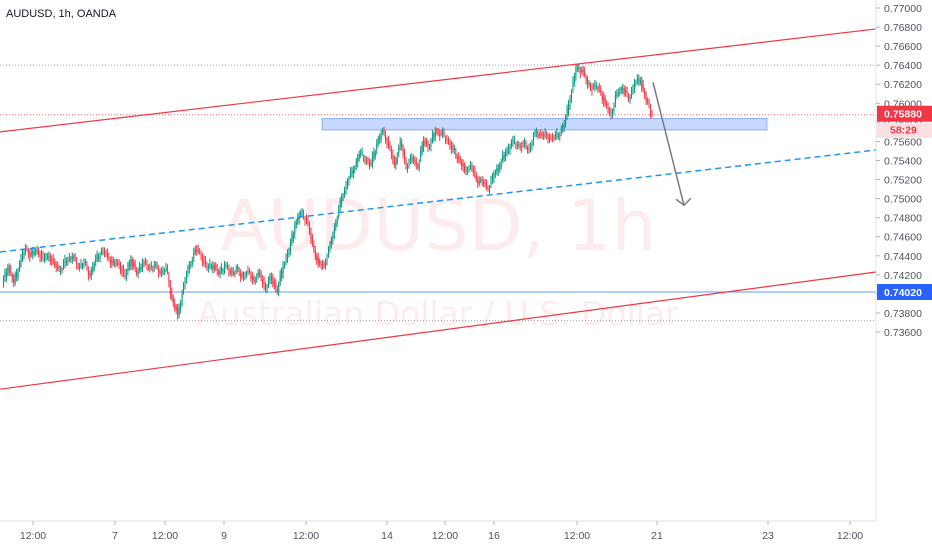  What do you see at coordinates (903, 293) in the screenshot?
I see `level-price-label: 0.74020` at bounding box center [903, 293].